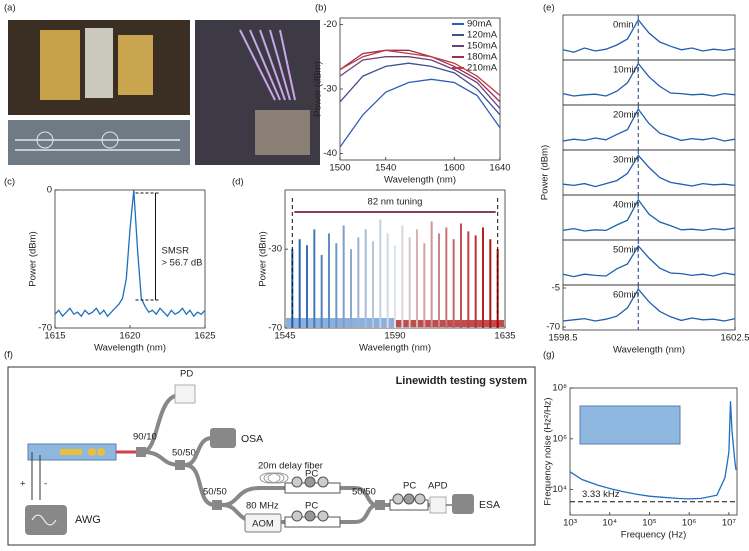 The height and width of the screenshot is (551, 749). I want to click on photo-stage, so click(282, 132).